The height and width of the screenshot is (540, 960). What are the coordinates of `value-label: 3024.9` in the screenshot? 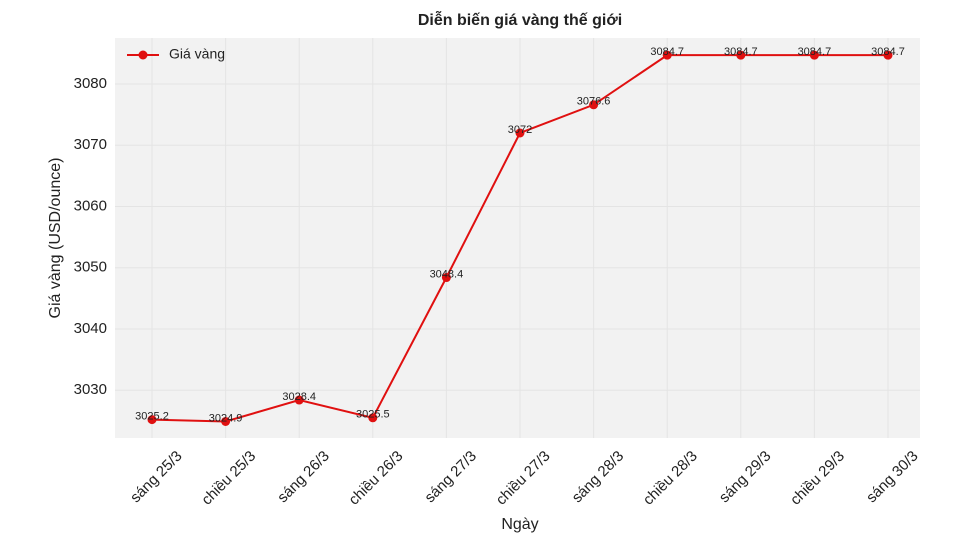 It's located at (226, 418).